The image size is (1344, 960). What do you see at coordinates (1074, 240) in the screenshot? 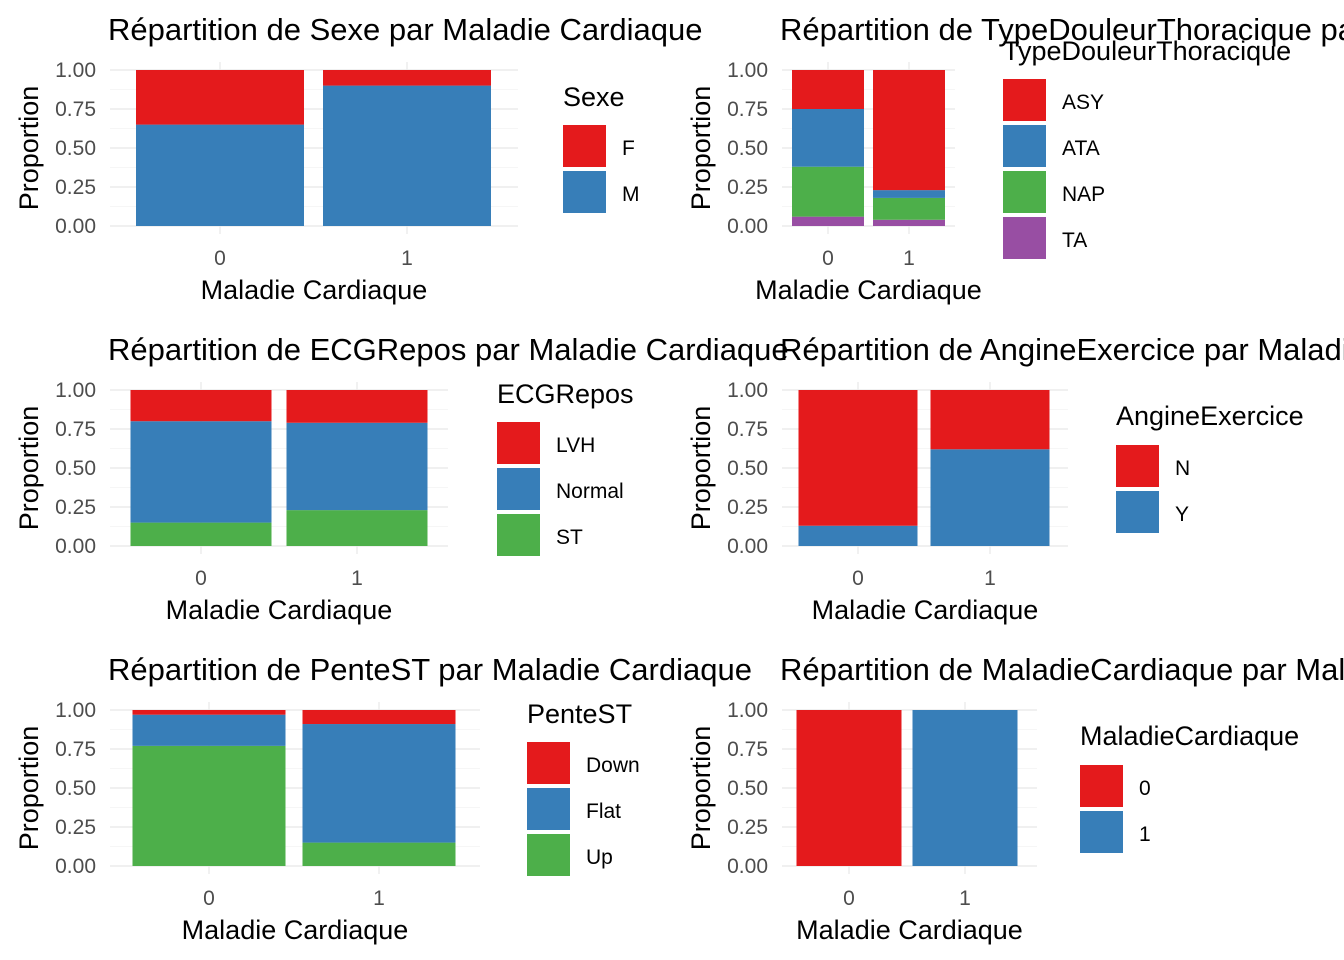
I see `legend-label: TA` at bounding box center [1074, 240].